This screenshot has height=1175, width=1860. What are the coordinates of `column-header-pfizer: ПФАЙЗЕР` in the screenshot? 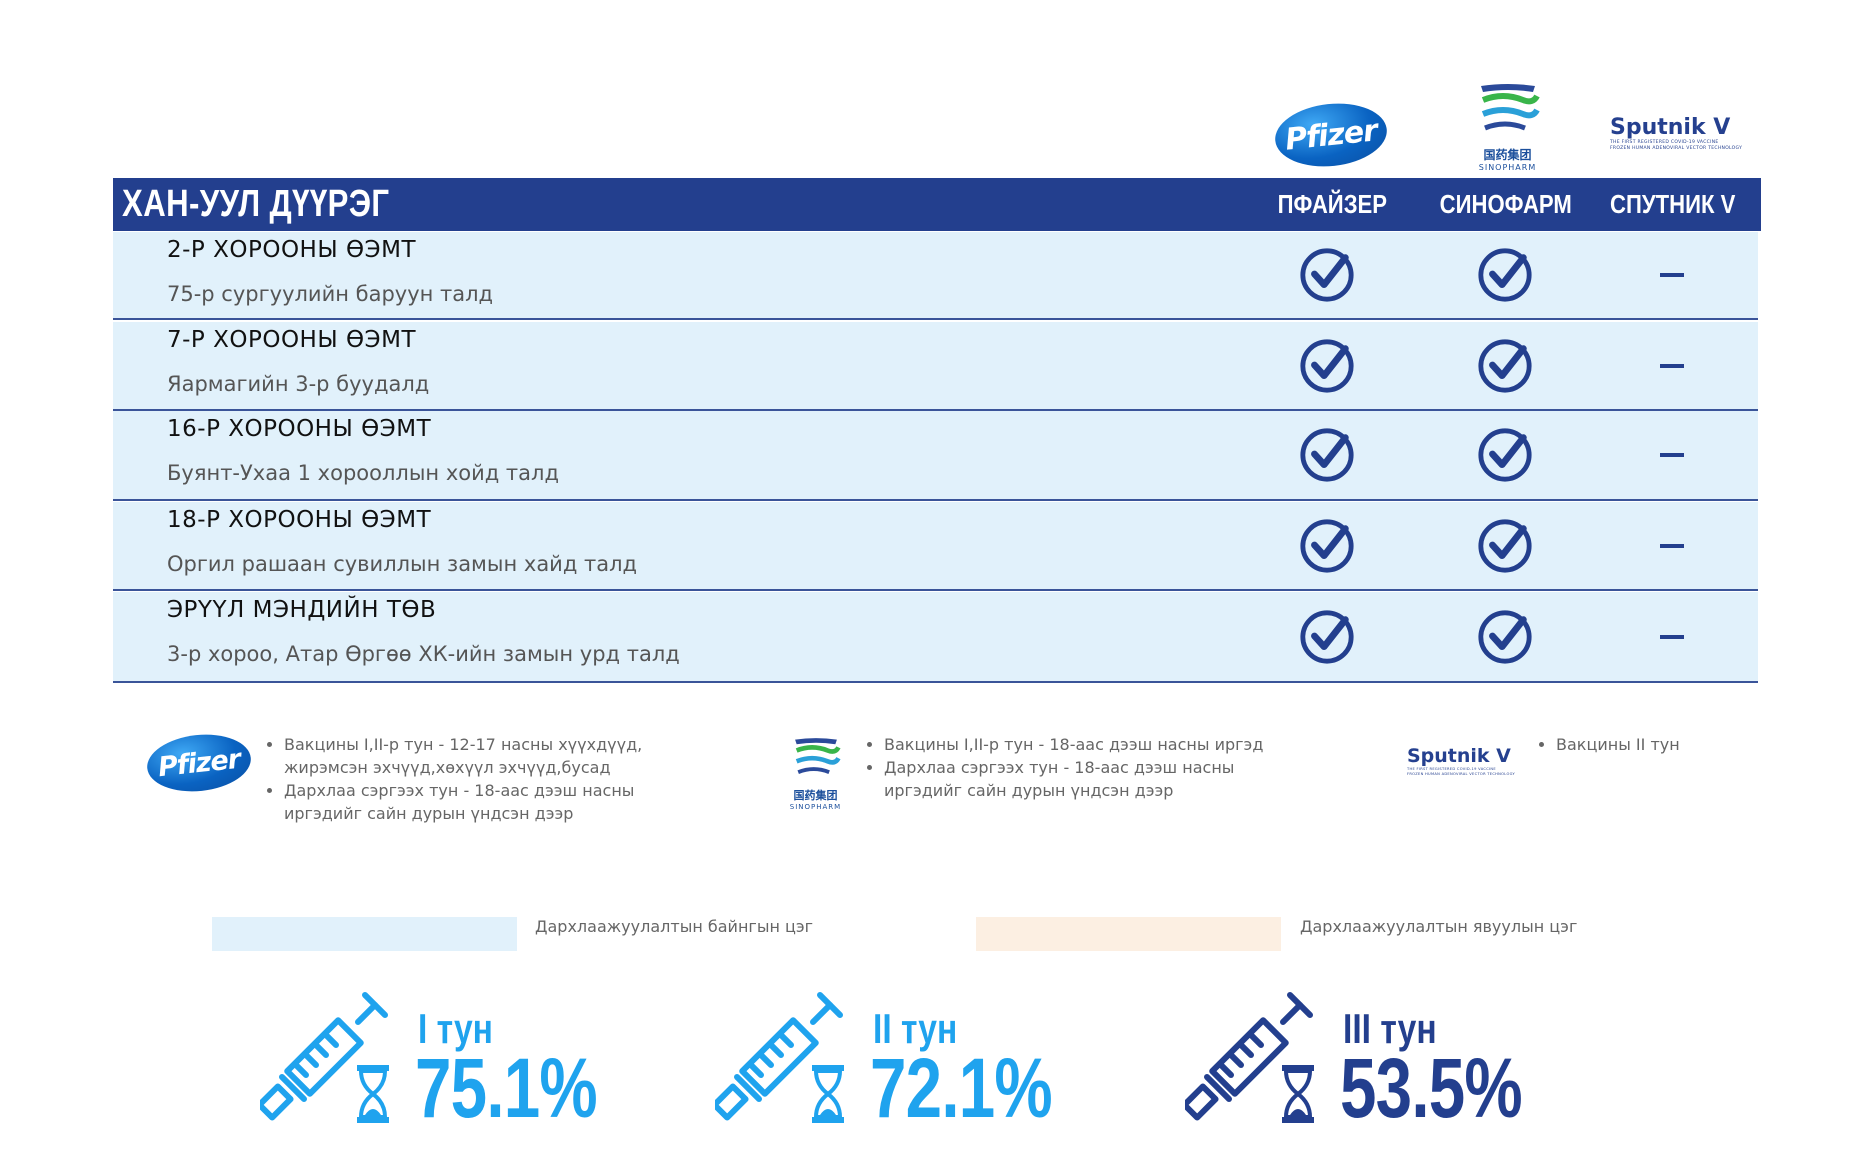 It's located at (1332, 204).